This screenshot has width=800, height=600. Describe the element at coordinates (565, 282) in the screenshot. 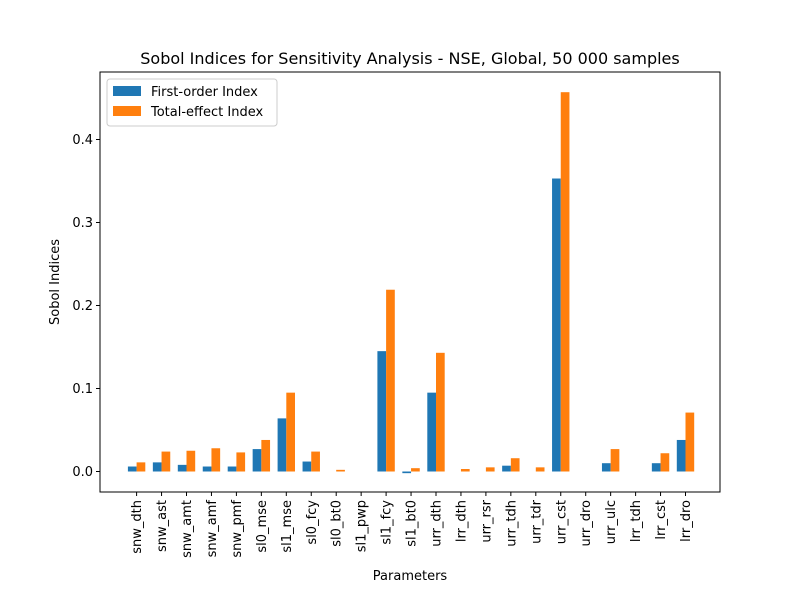

I see `bar-total-effect-urr_cst` at that location.